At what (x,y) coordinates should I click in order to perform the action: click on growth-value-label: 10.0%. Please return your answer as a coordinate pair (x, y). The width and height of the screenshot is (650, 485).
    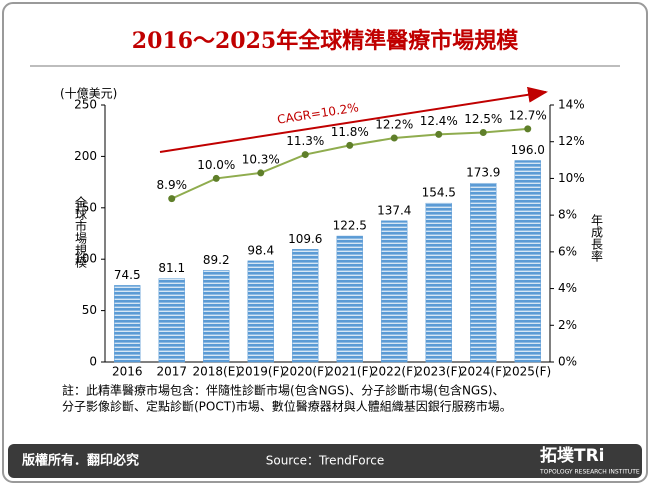
    Looking at the image, I should click on (216, 165).